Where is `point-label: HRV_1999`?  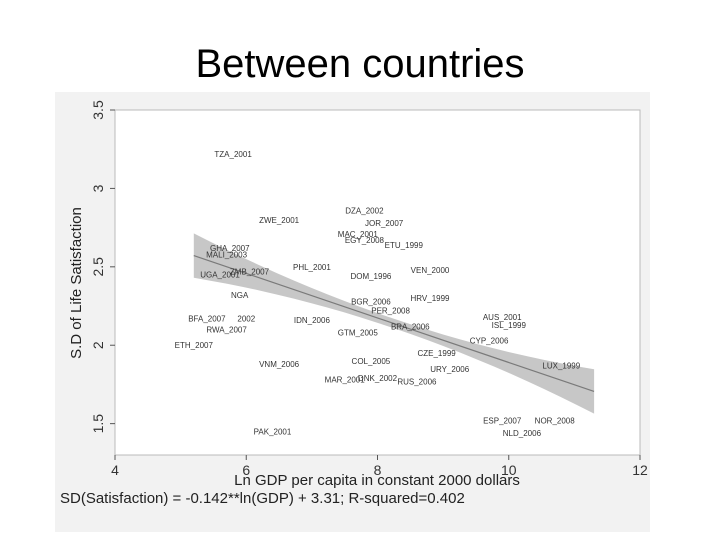 point-label: HRV_1999 is located at coordinates (431, 298).